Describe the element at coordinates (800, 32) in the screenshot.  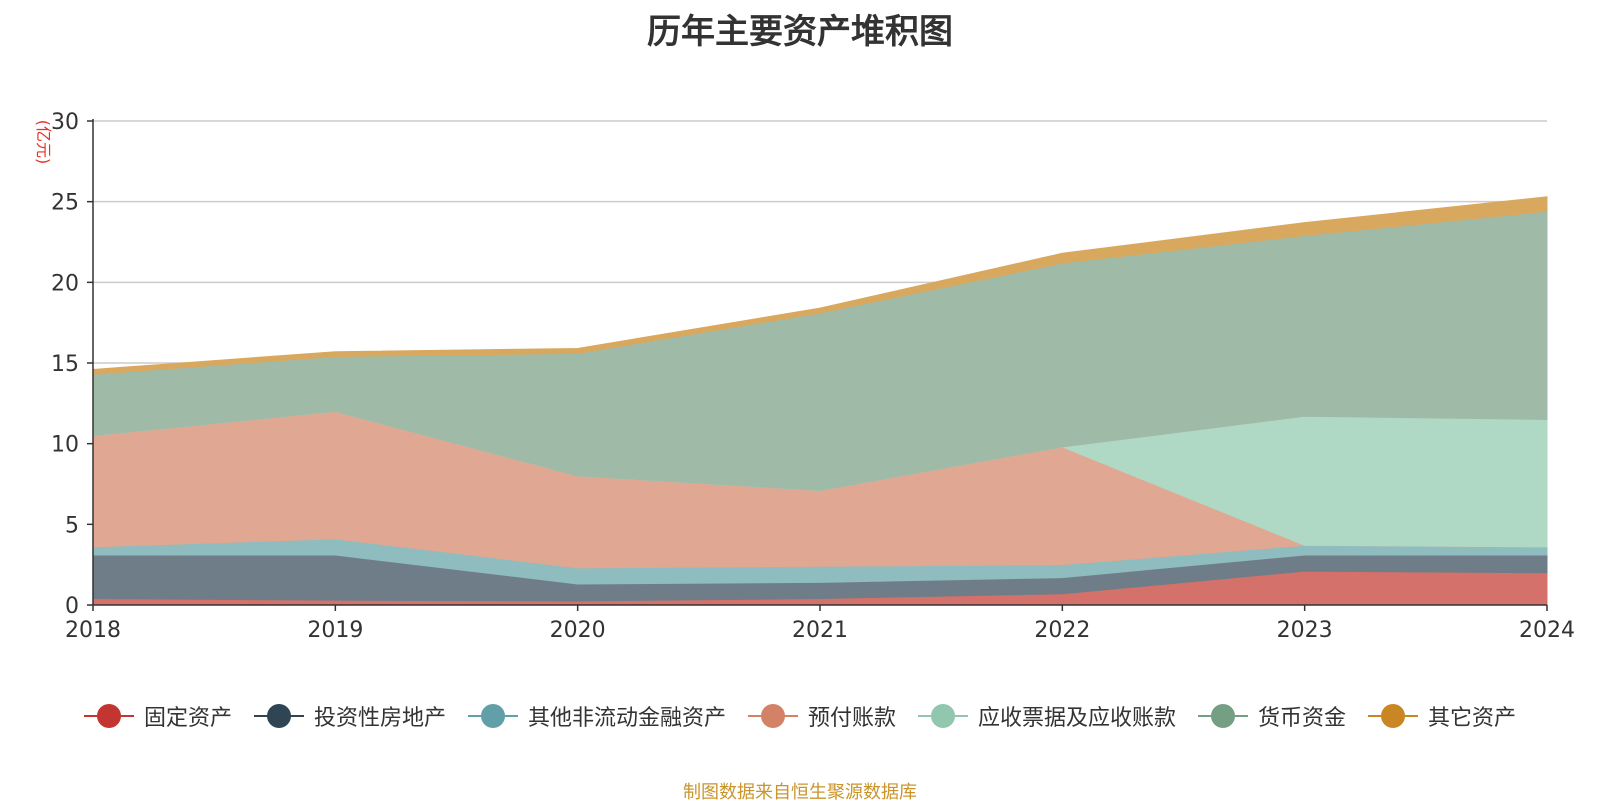
I see `chart-title: 历年主要资产堆积图` at that location.